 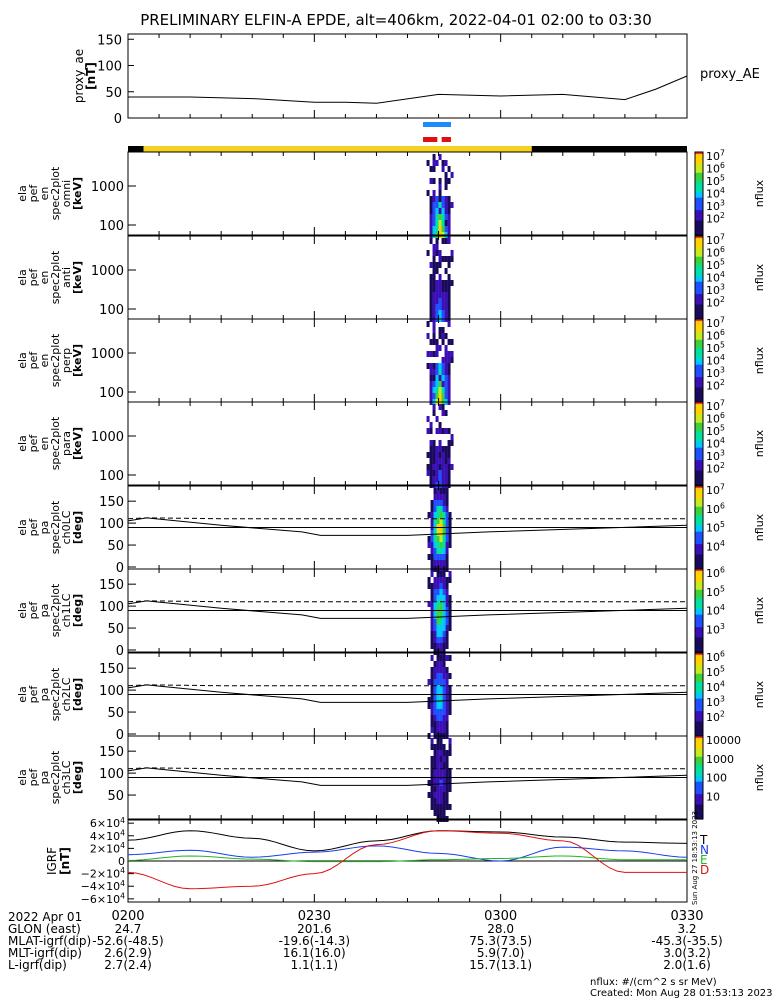 I want to click on pitch-angle-ch2LC-cbar-label: nflux, so click(x=759, y=694).